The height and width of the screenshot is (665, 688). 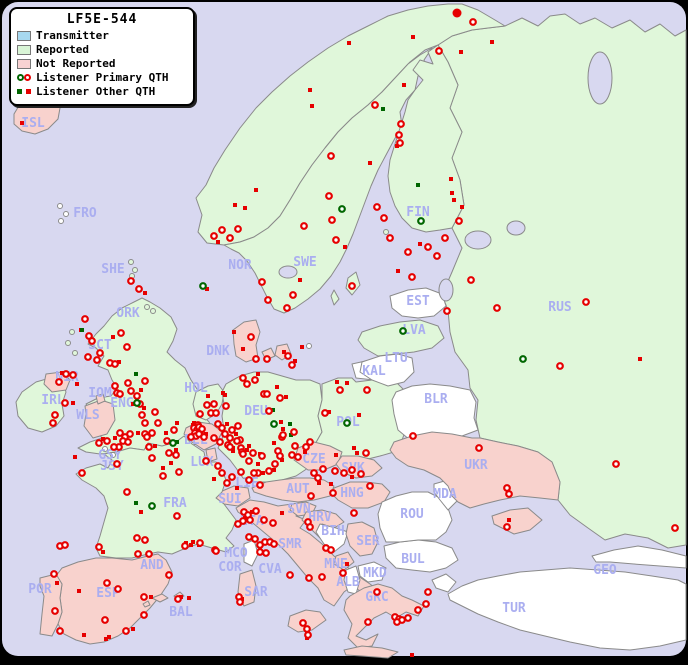 I want to click on country-label-esp: ESP, so click(x=108, y=593).